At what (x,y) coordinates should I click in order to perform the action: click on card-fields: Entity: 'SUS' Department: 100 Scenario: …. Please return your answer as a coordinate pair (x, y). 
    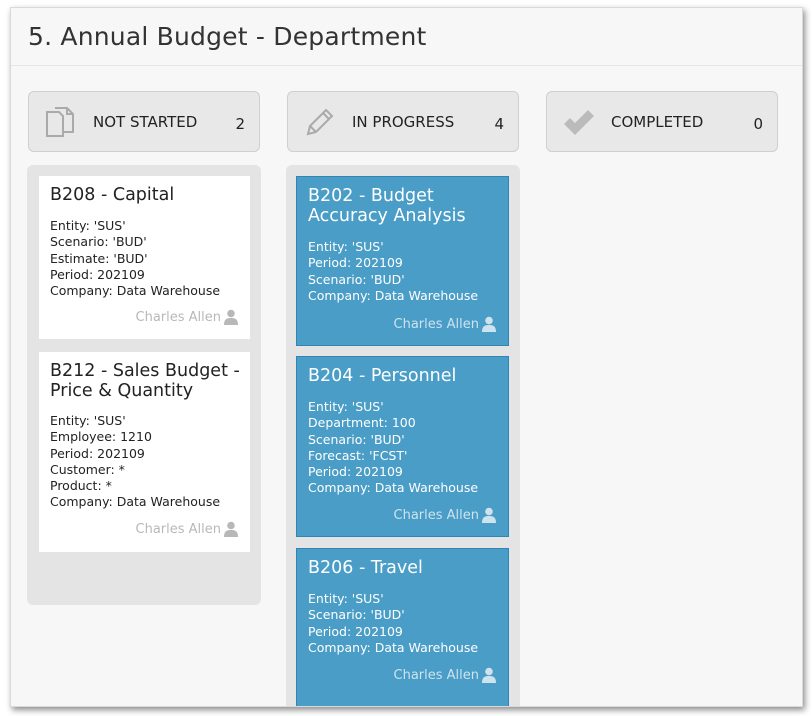
    Looking at the image, I should click on (393, 448).